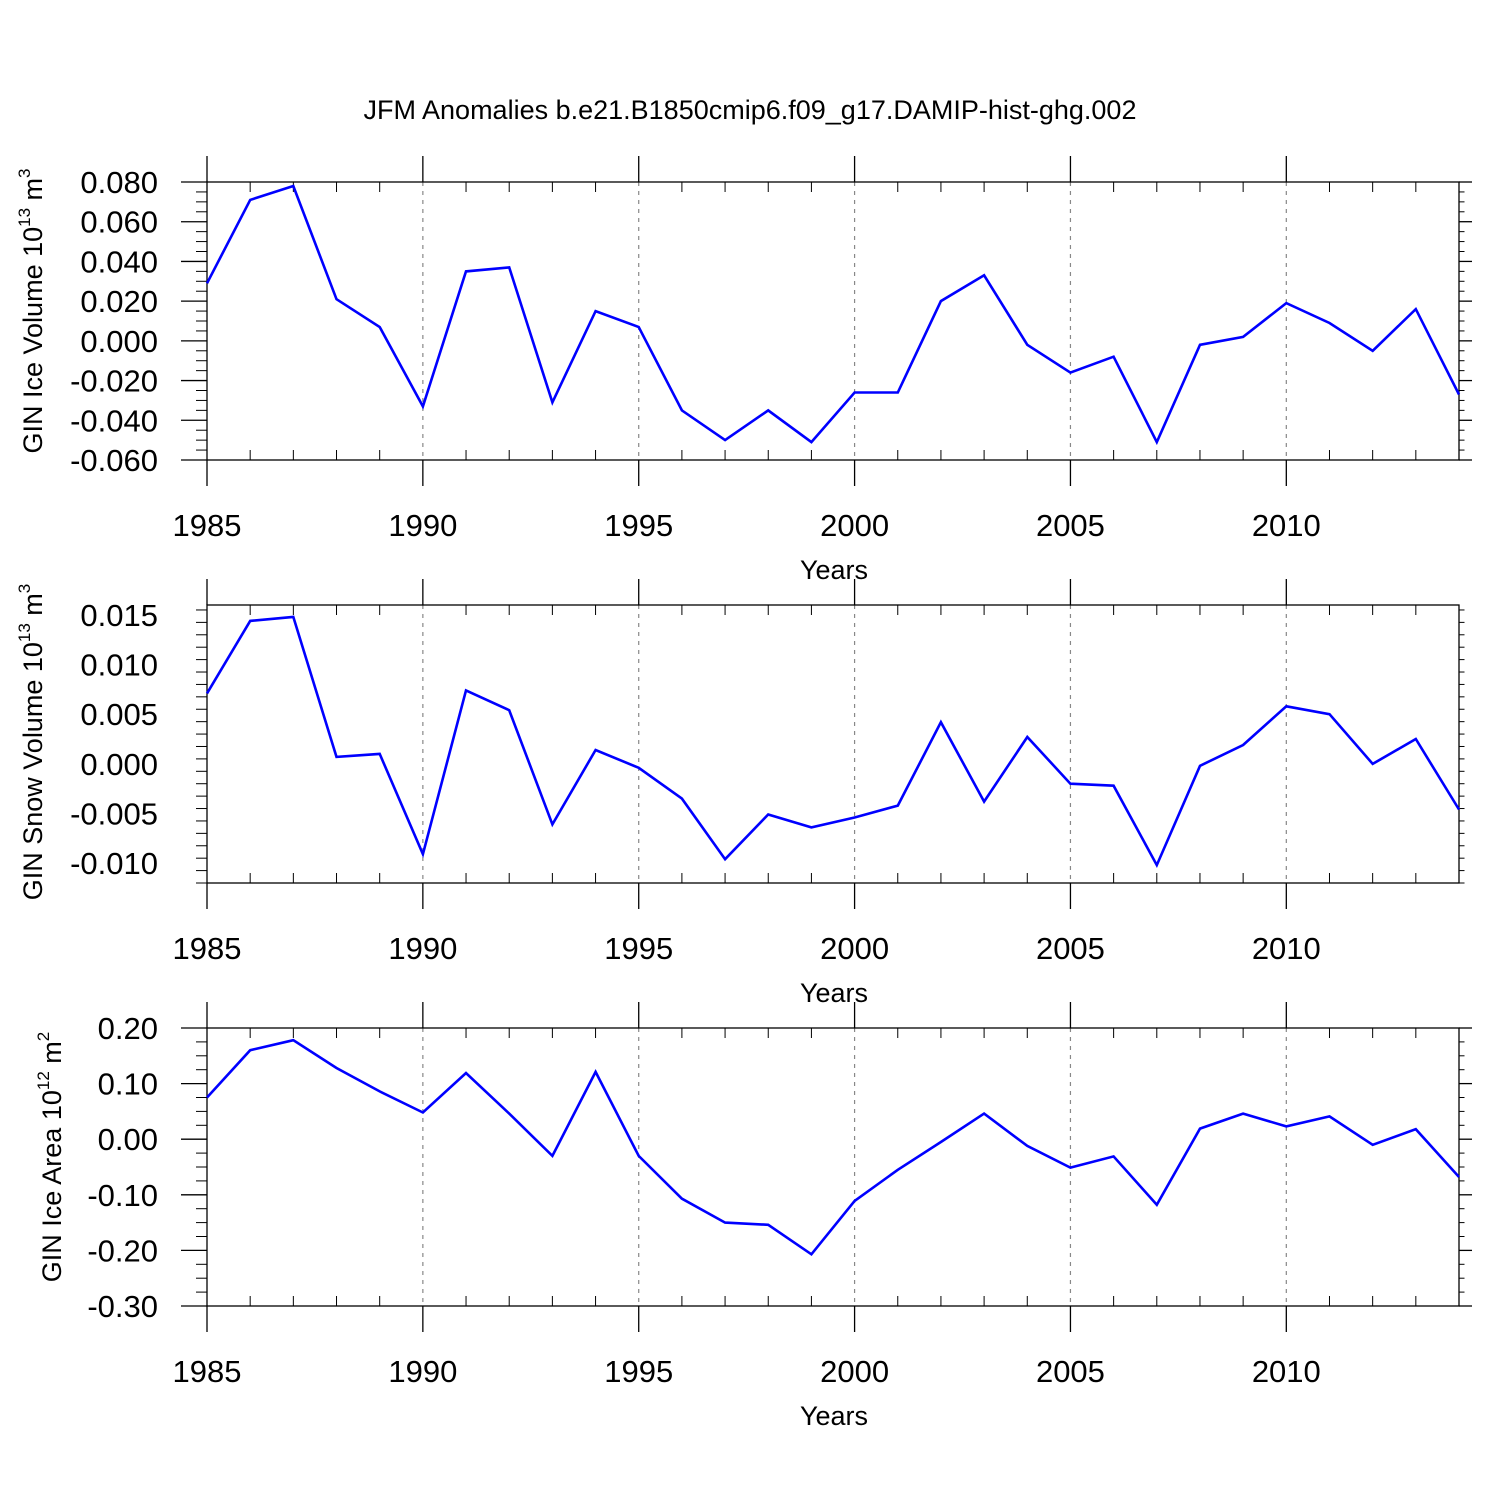 Image resolution: width=1500 pixels, height=1500 pixels. I want to click on y-tick-label: 0.00, so click(128, 1139).